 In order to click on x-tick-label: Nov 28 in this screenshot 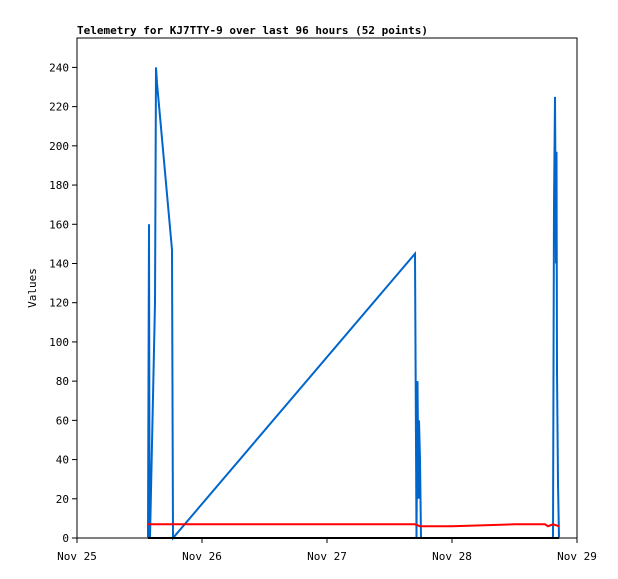, I will do `click(452, 556)`.